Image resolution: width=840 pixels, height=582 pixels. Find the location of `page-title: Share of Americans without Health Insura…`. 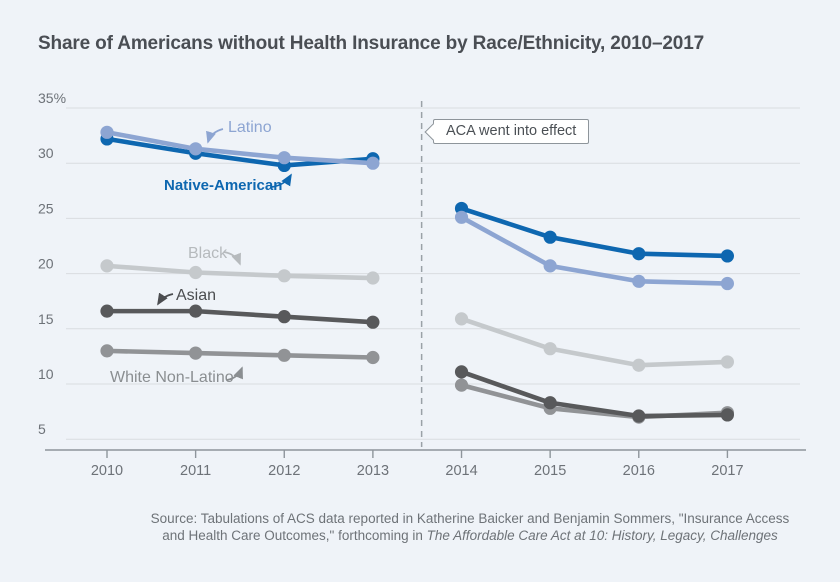

page-title: Share of Americans without Health Insura… is located at coordinates (371, 43).